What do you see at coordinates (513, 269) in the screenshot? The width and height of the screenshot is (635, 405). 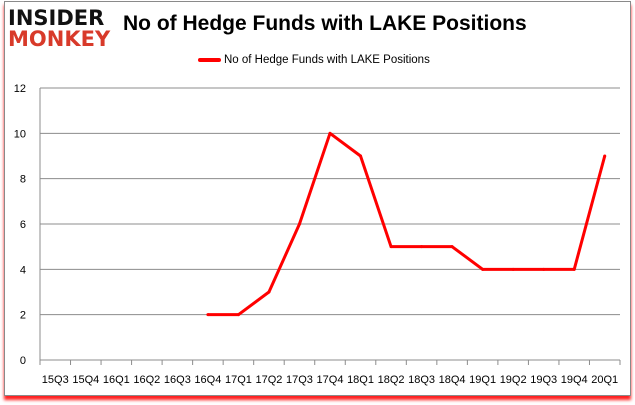 I see `data-point-19Q2` at bounding box center [513, 269].